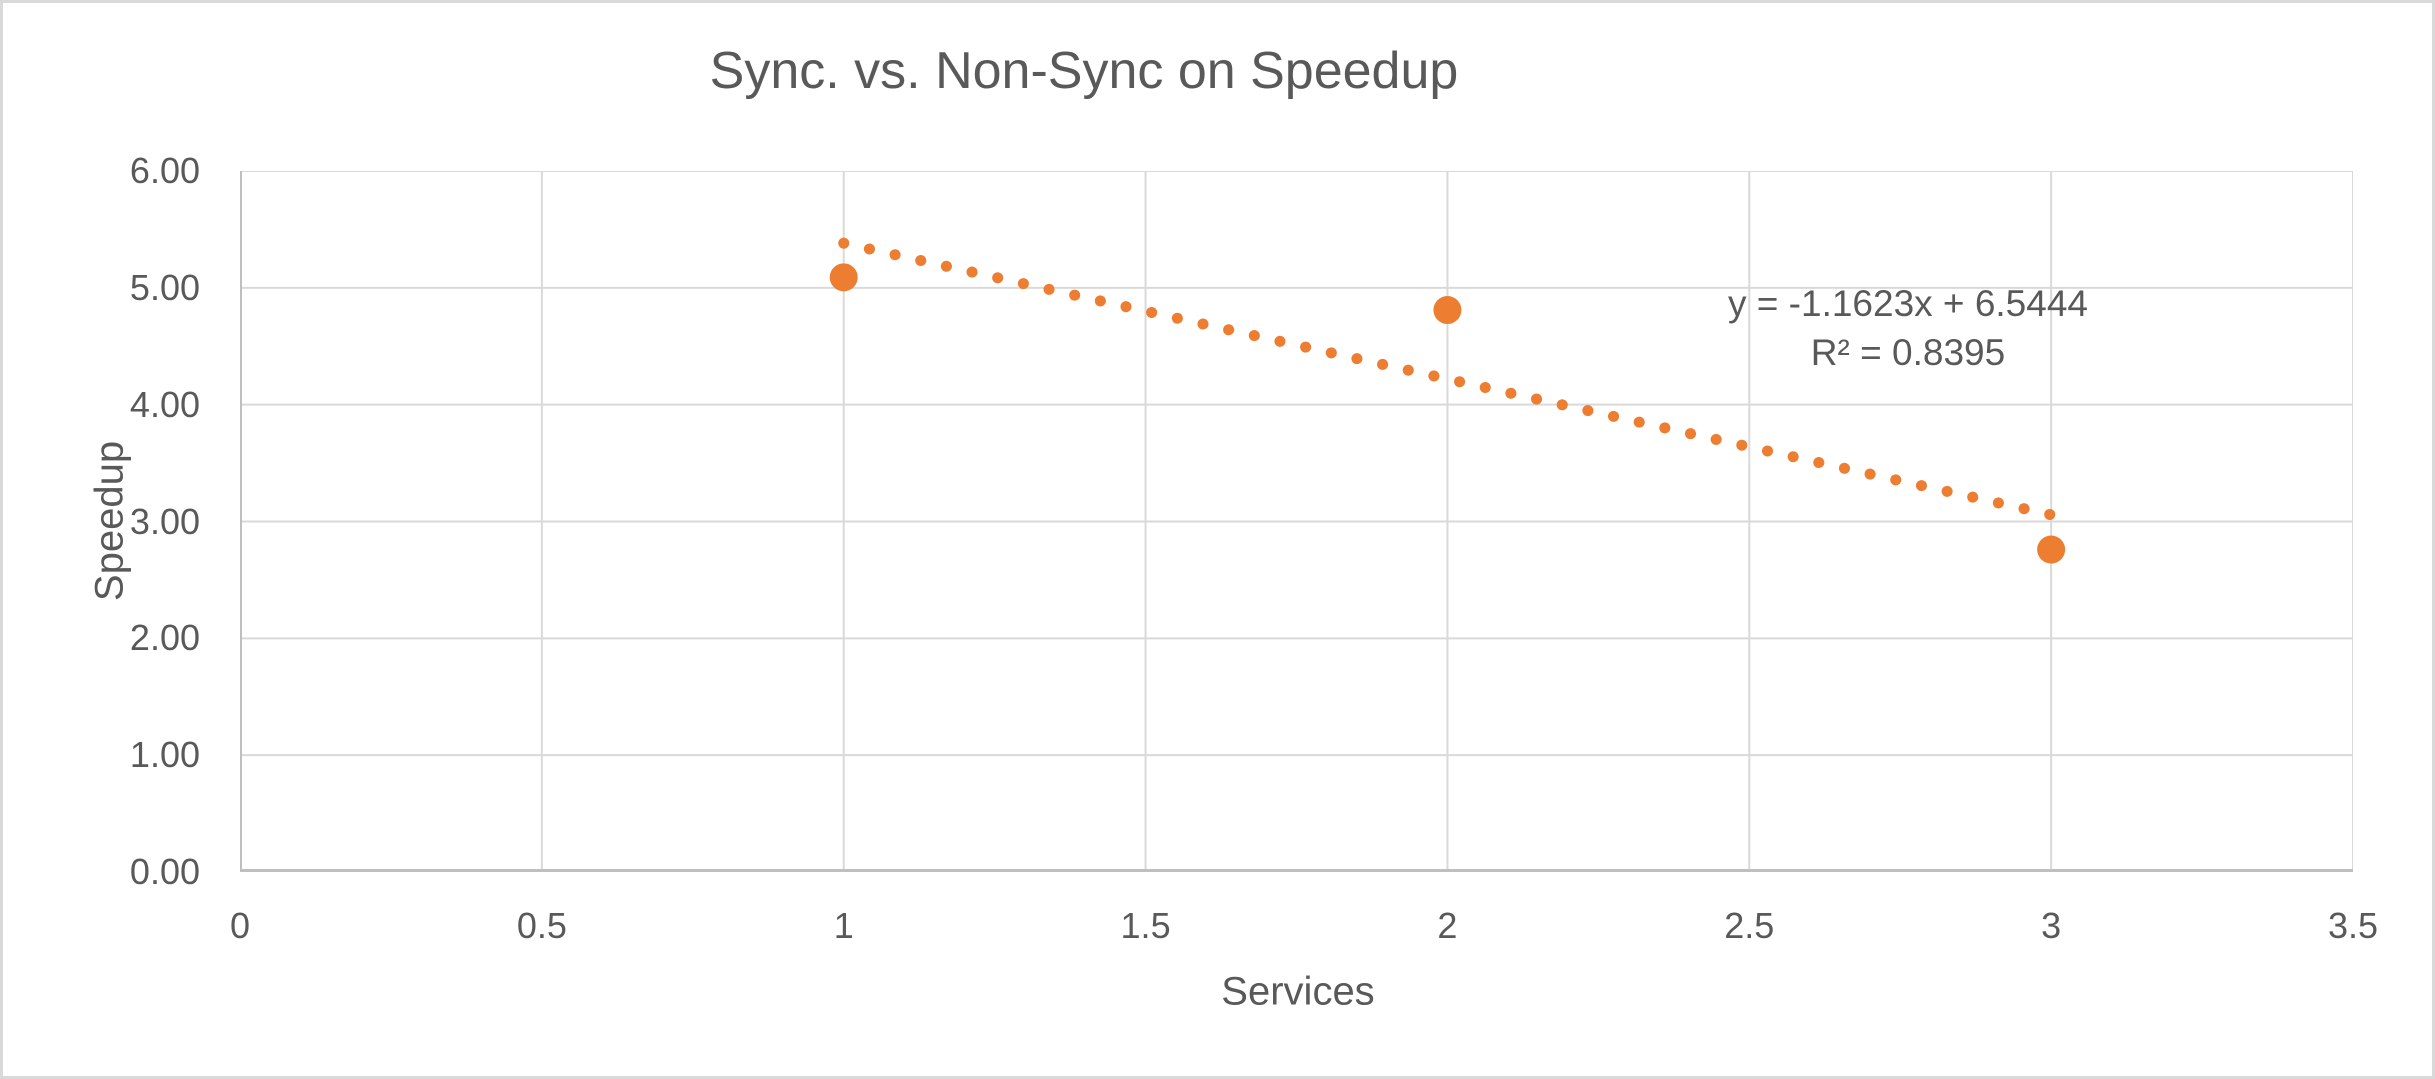 The height and width of the screenshot is (1079, 2435). Describe the element at coordinates (240, 925) in the screenshot. I see `x-tick-label: 0` at that location.